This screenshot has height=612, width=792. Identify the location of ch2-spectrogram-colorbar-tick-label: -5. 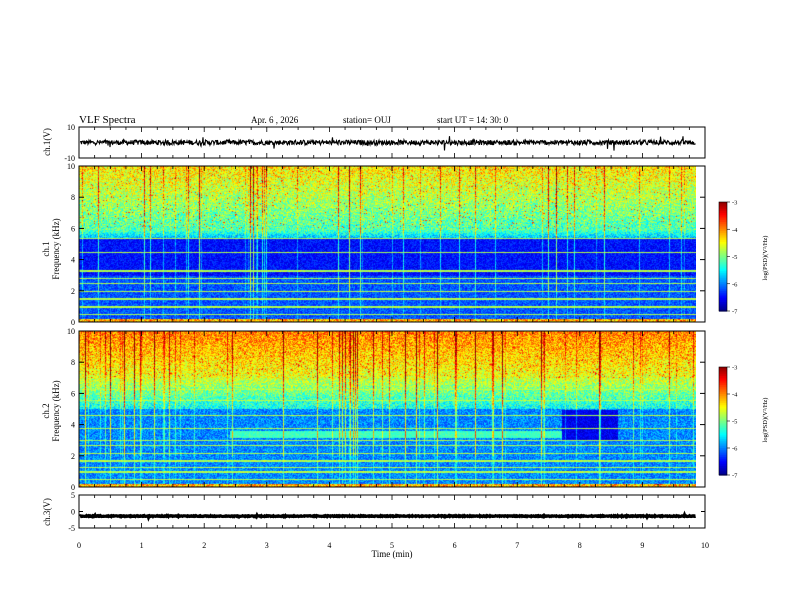
(734, 422).